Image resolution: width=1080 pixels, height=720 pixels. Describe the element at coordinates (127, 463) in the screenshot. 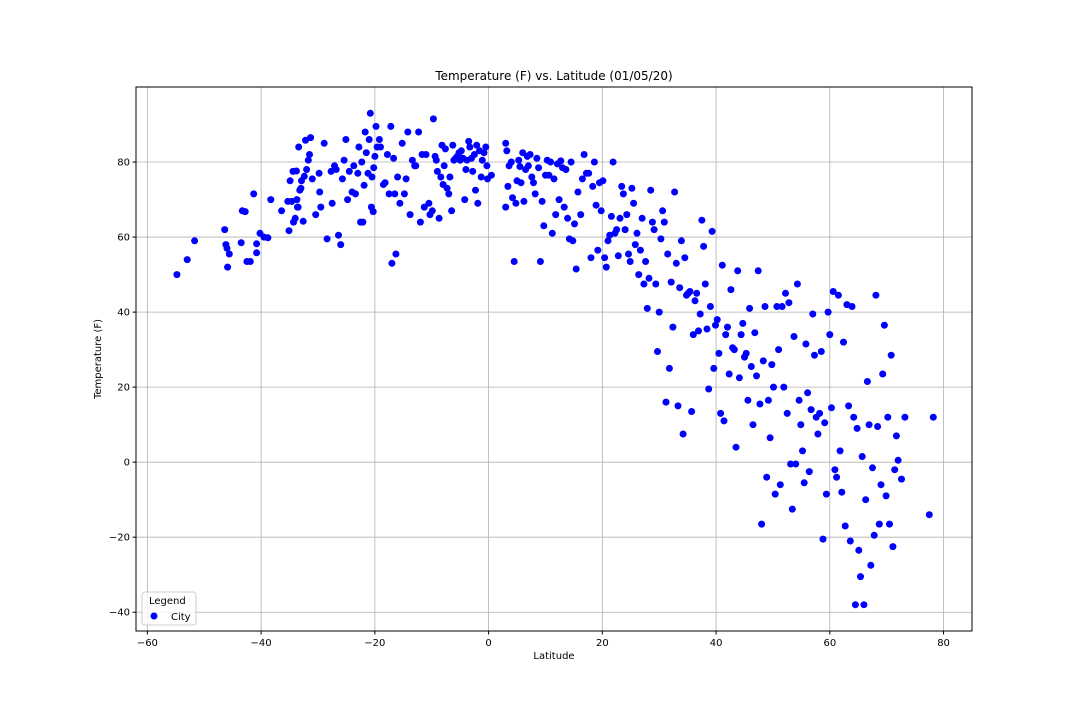

I see `y-tick-label: 0` at that location.